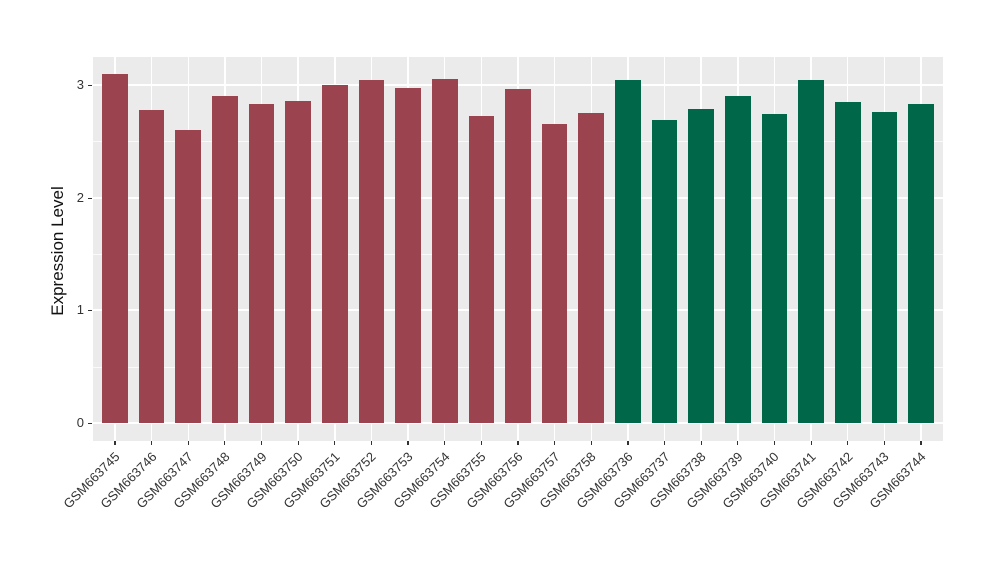  What do you see at coordinates (115, 443) in the screenshot?
I see `x-tick-mark-GSM663745` at bounding box center [115, 443].